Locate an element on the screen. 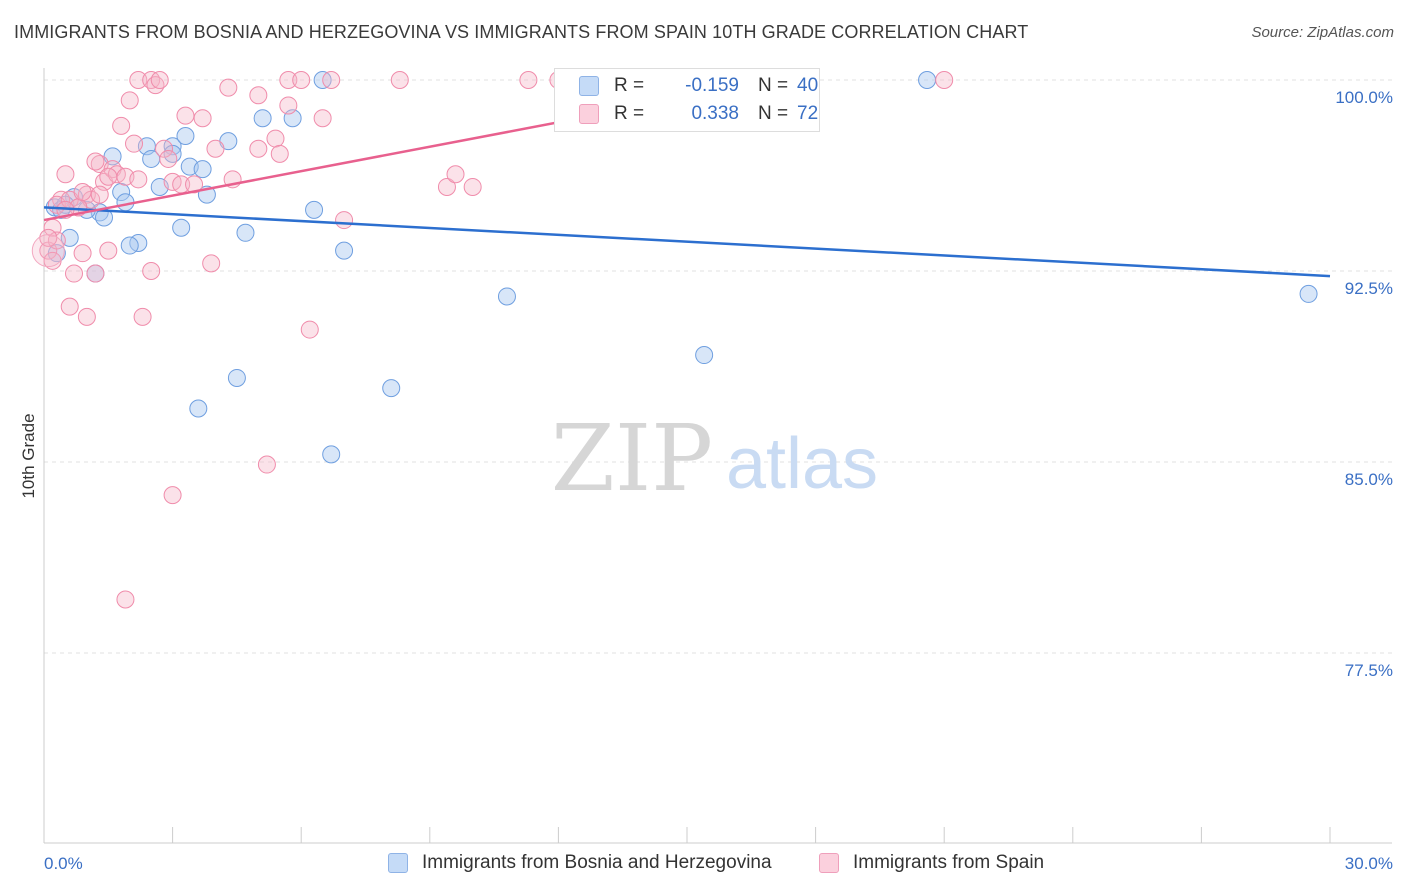 Image resolution: width=1406 pixels, height=892 pixels. y-tick-label: 100.0% is located at coordinates (1364, 97).